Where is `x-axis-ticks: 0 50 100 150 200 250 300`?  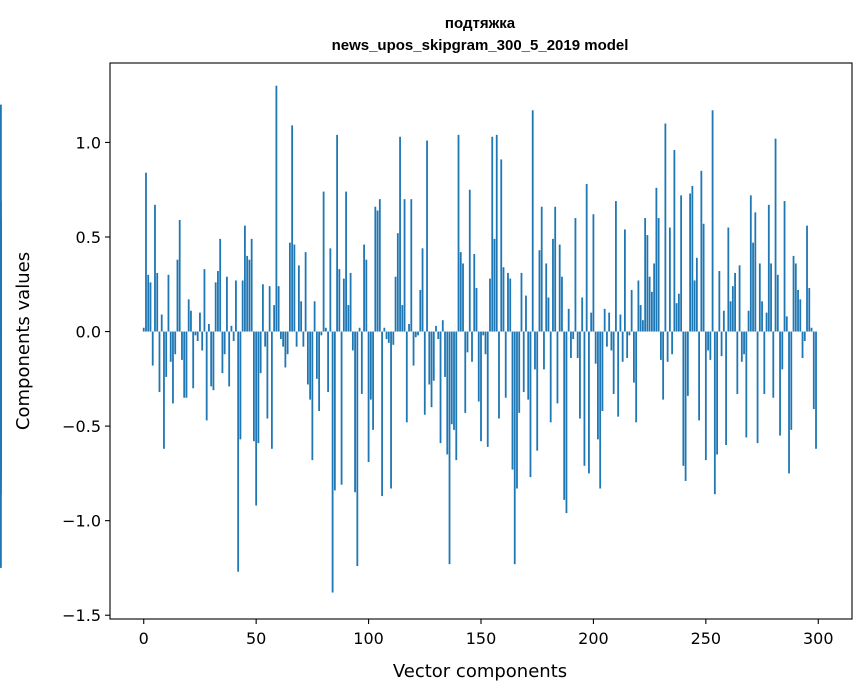
x-axis-ticks: 0 50 100 150 200 250 300 is located at coordinates (486, 633).